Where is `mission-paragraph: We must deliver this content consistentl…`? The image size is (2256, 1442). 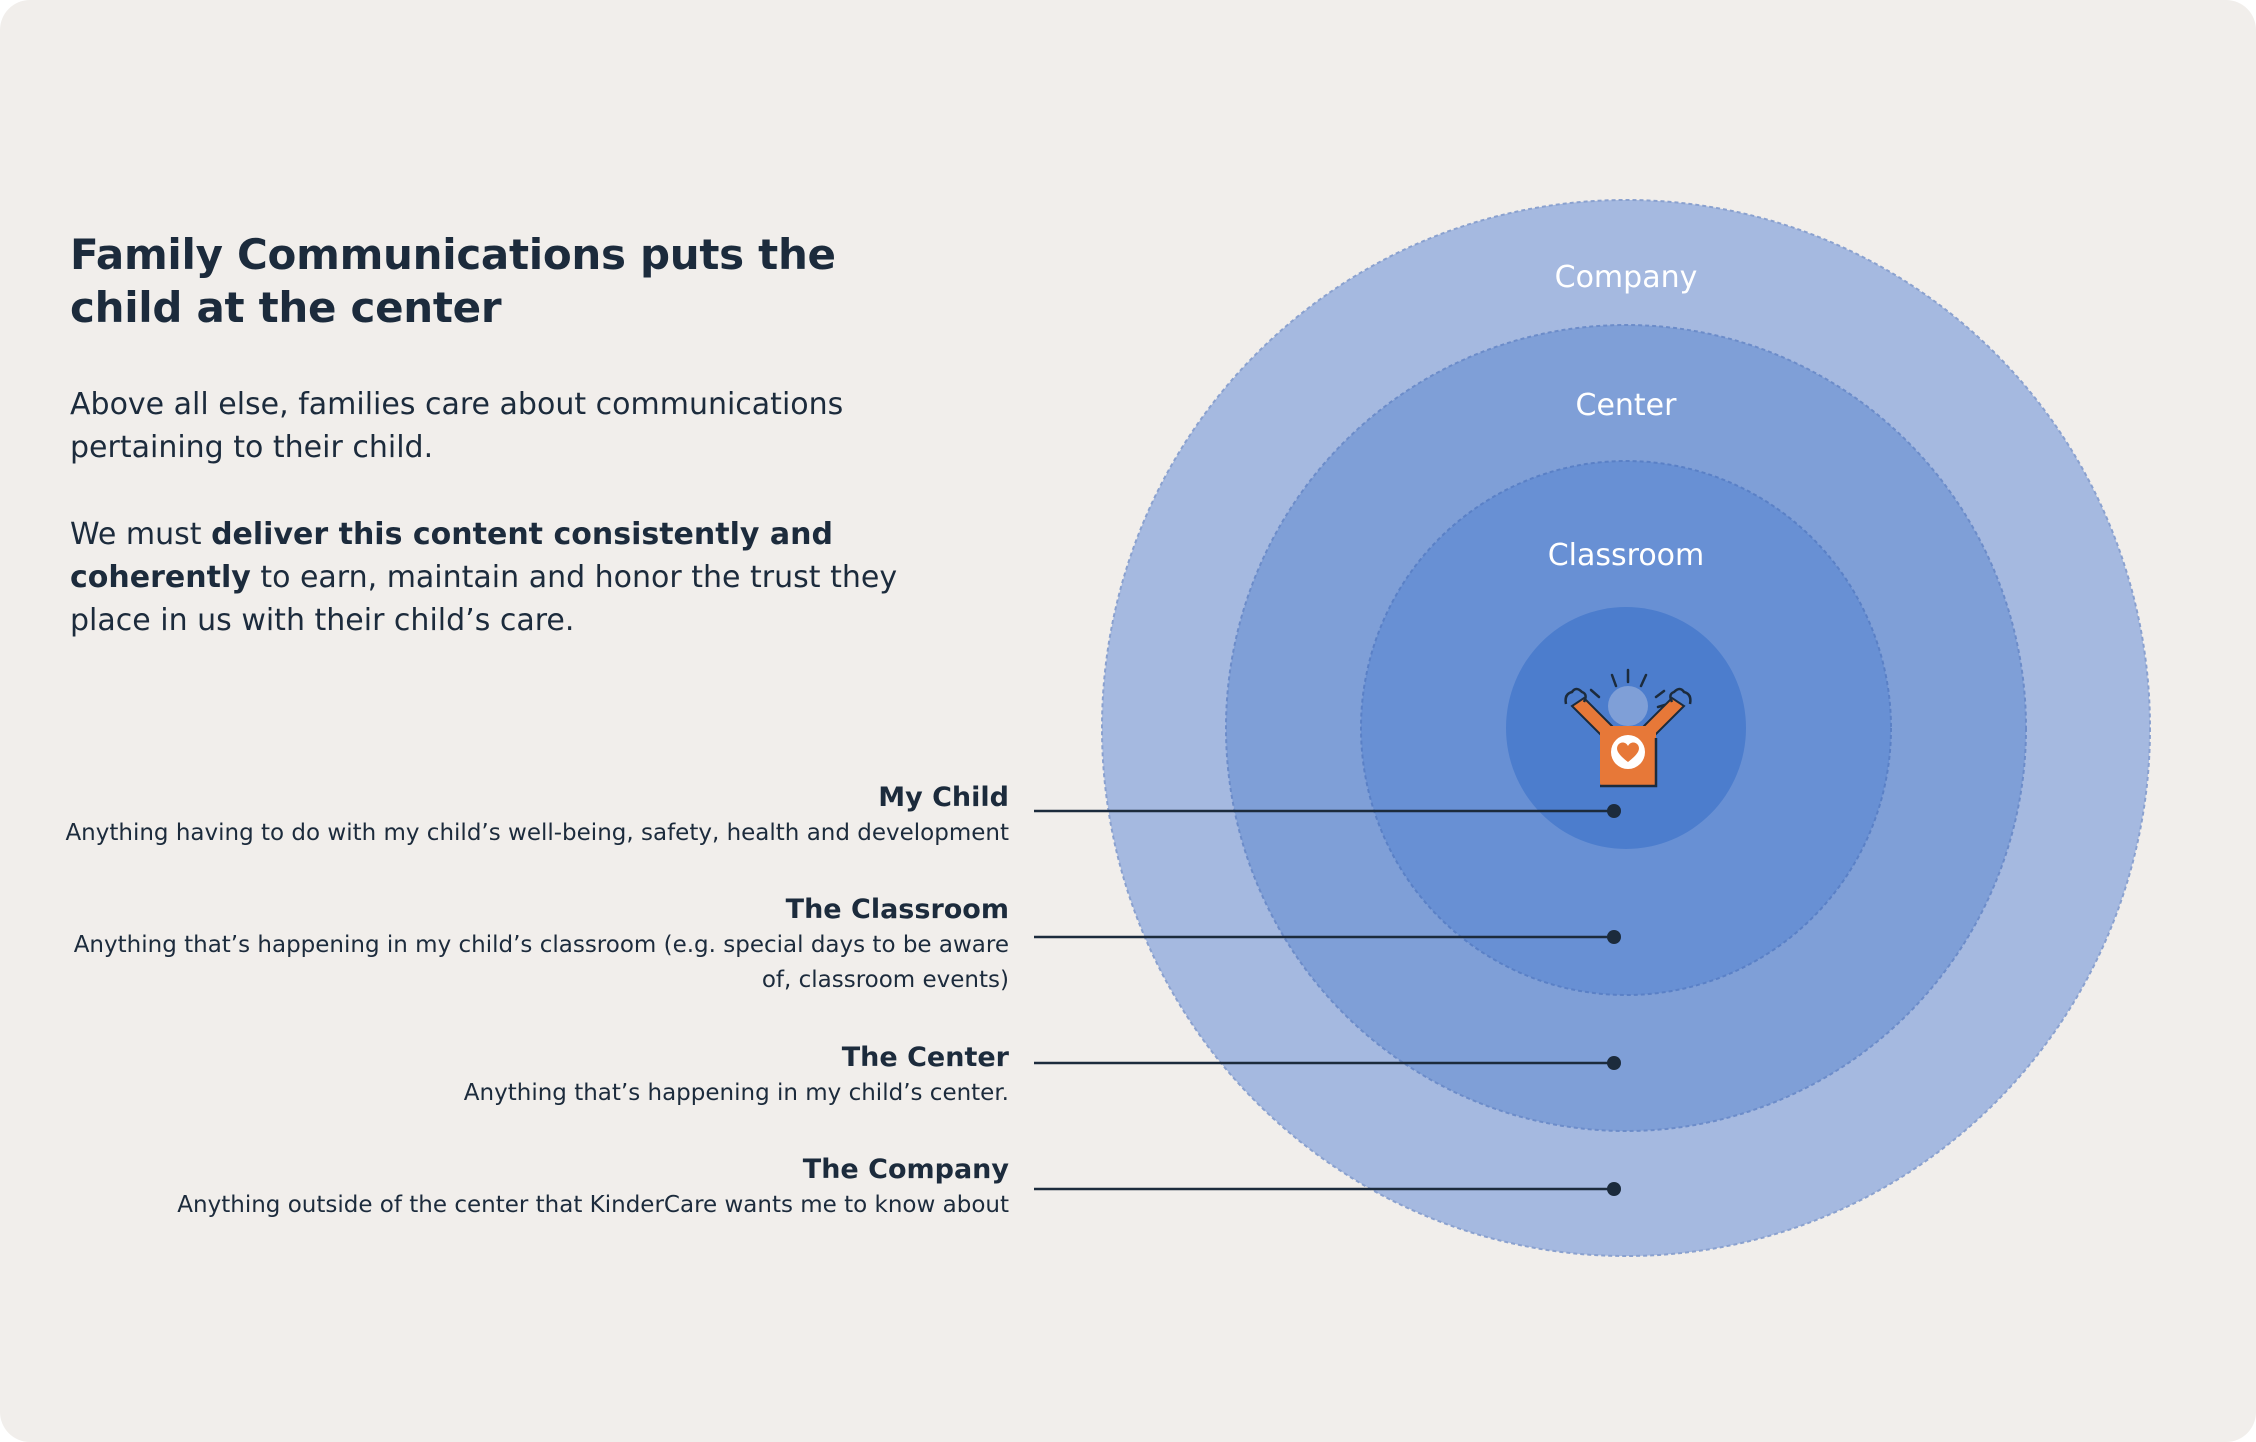 mission-paragraph: We must deliver this content consistentl… is located at coordinates (505, 577).